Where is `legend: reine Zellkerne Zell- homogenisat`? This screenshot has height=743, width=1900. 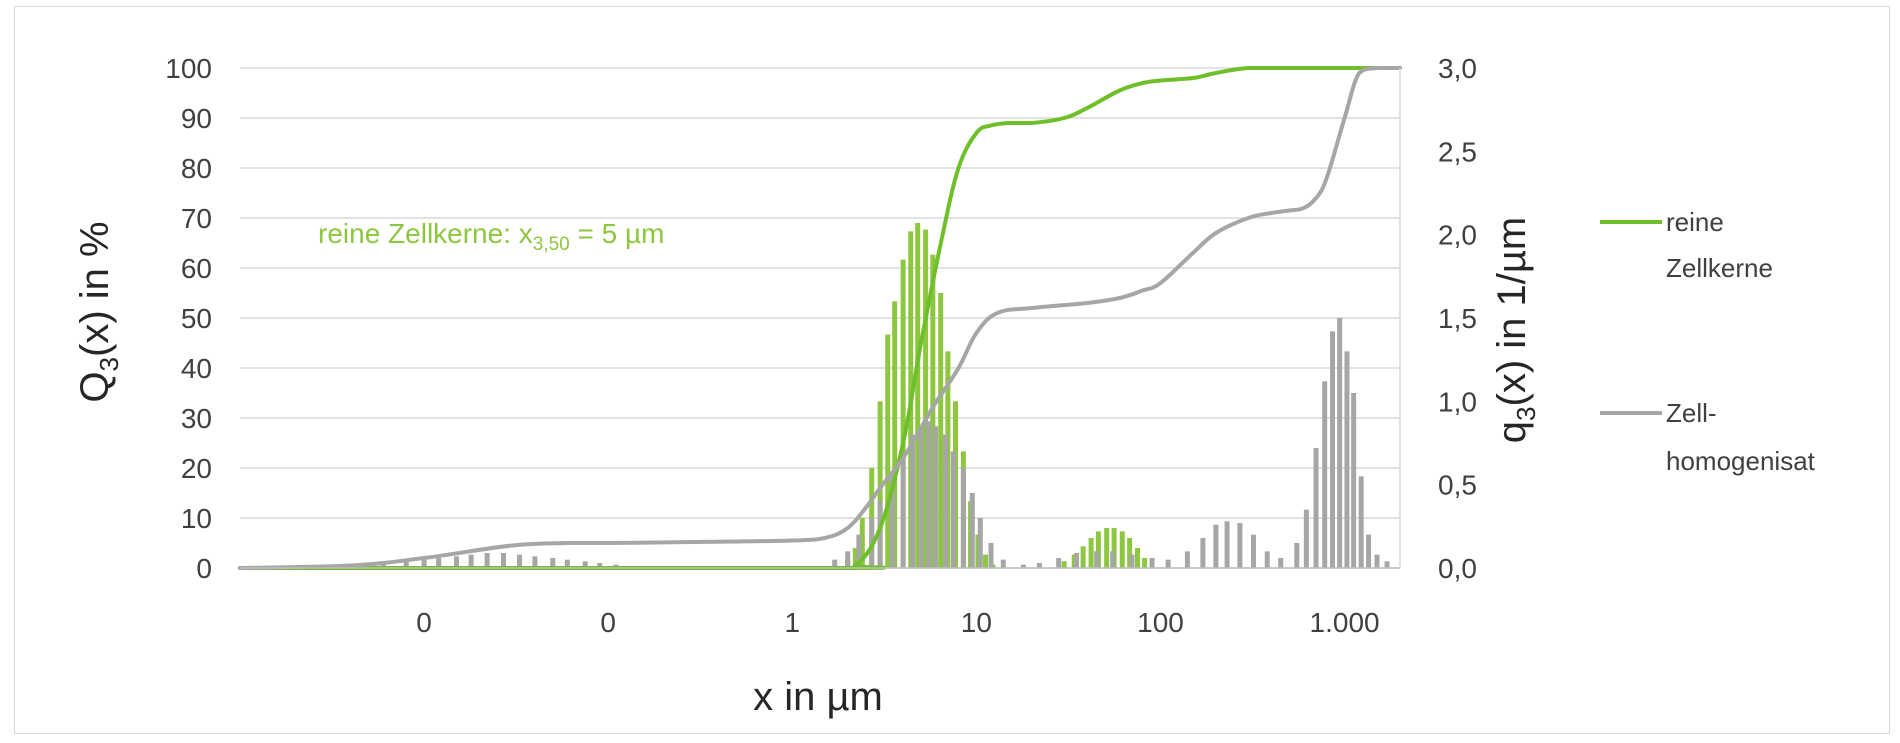 legend: reine Zellkerne Zell- homogenisat is located at coordinates (1708, 341).